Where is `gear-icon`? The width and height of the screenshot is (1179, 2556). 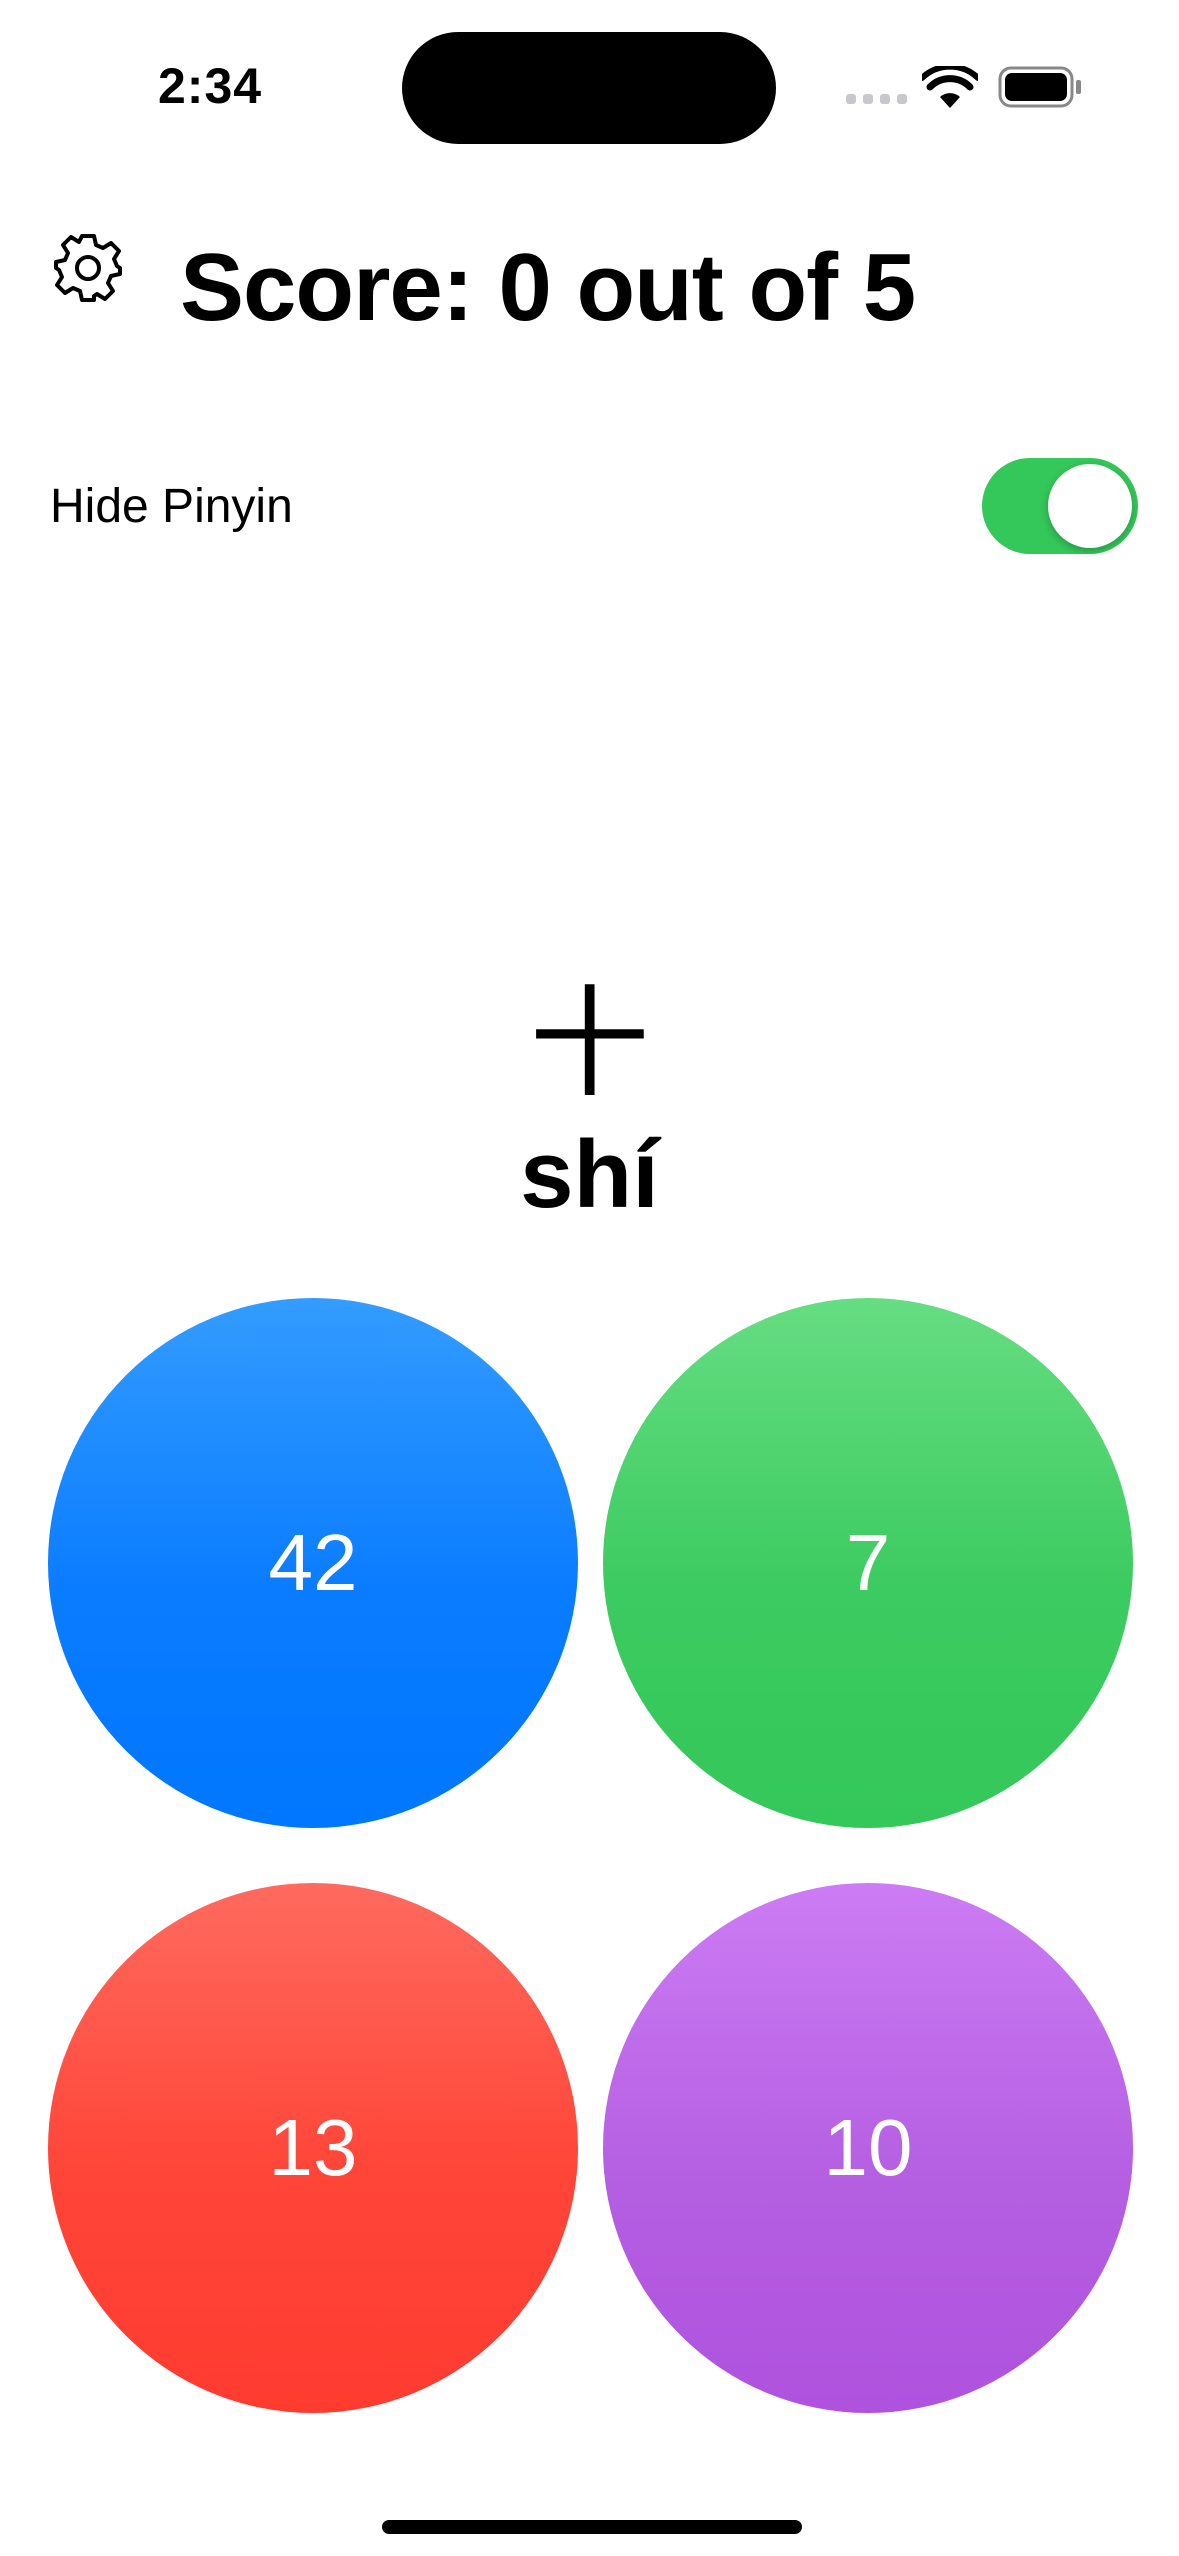 gear-icon is located at coordinates (88, 268).